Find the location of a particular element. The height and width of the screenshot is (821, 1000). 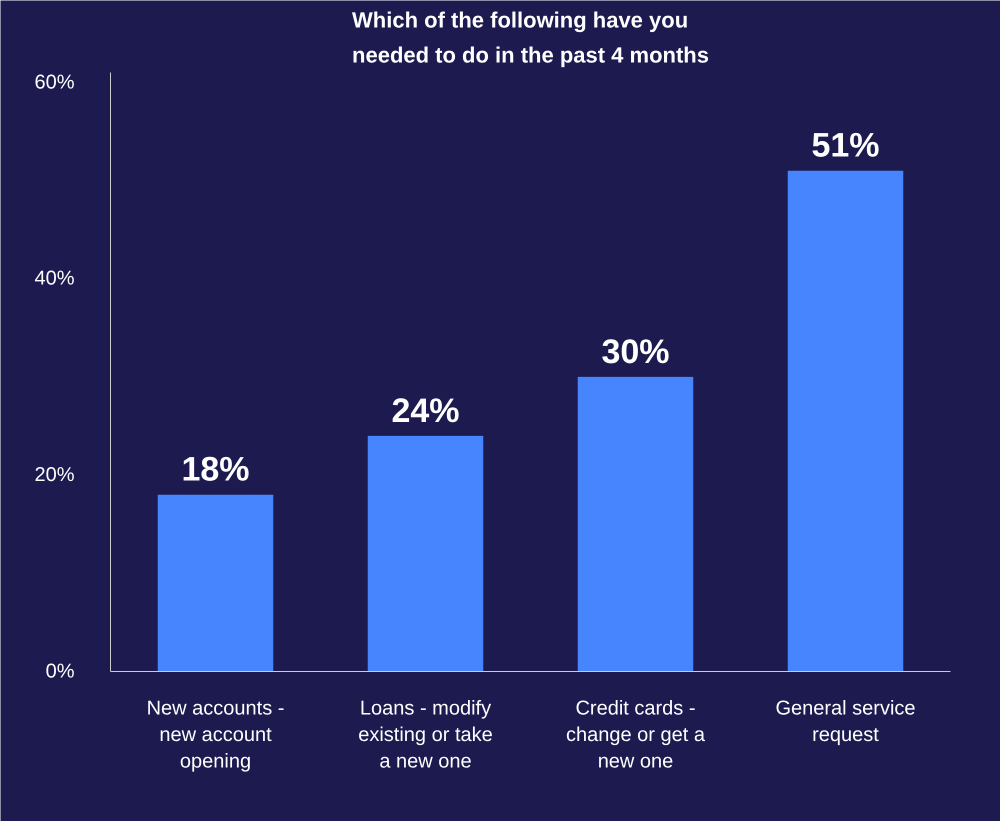

data-label: 30% is located at coordinates (635, 351).